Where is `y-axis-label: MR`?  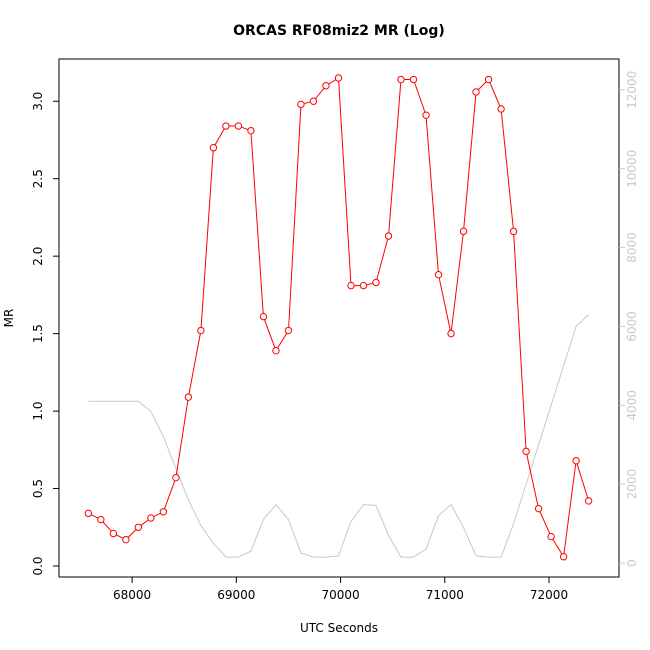
y-axis-label: MR is located at coordinates (9, 318).